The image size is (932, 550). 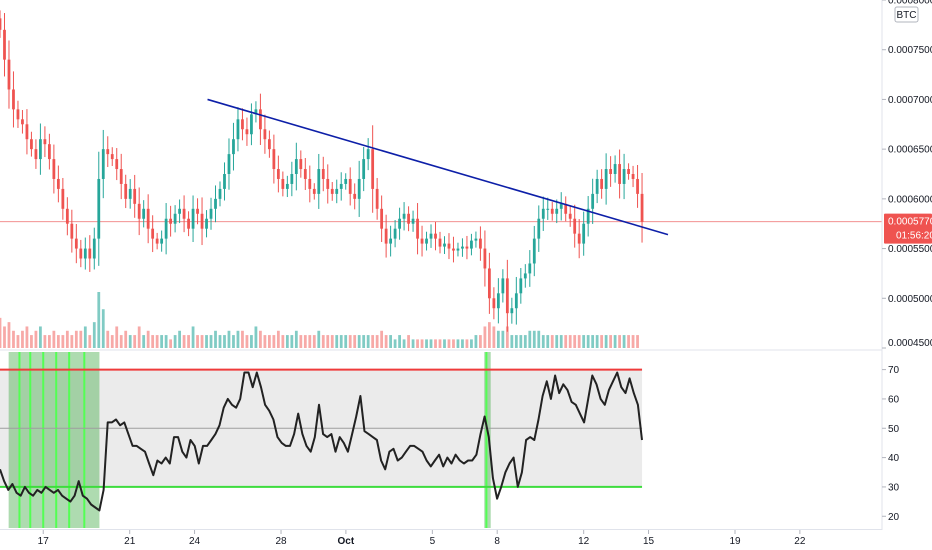 I want to click on oversold-zone, so click(x=54, y=440).